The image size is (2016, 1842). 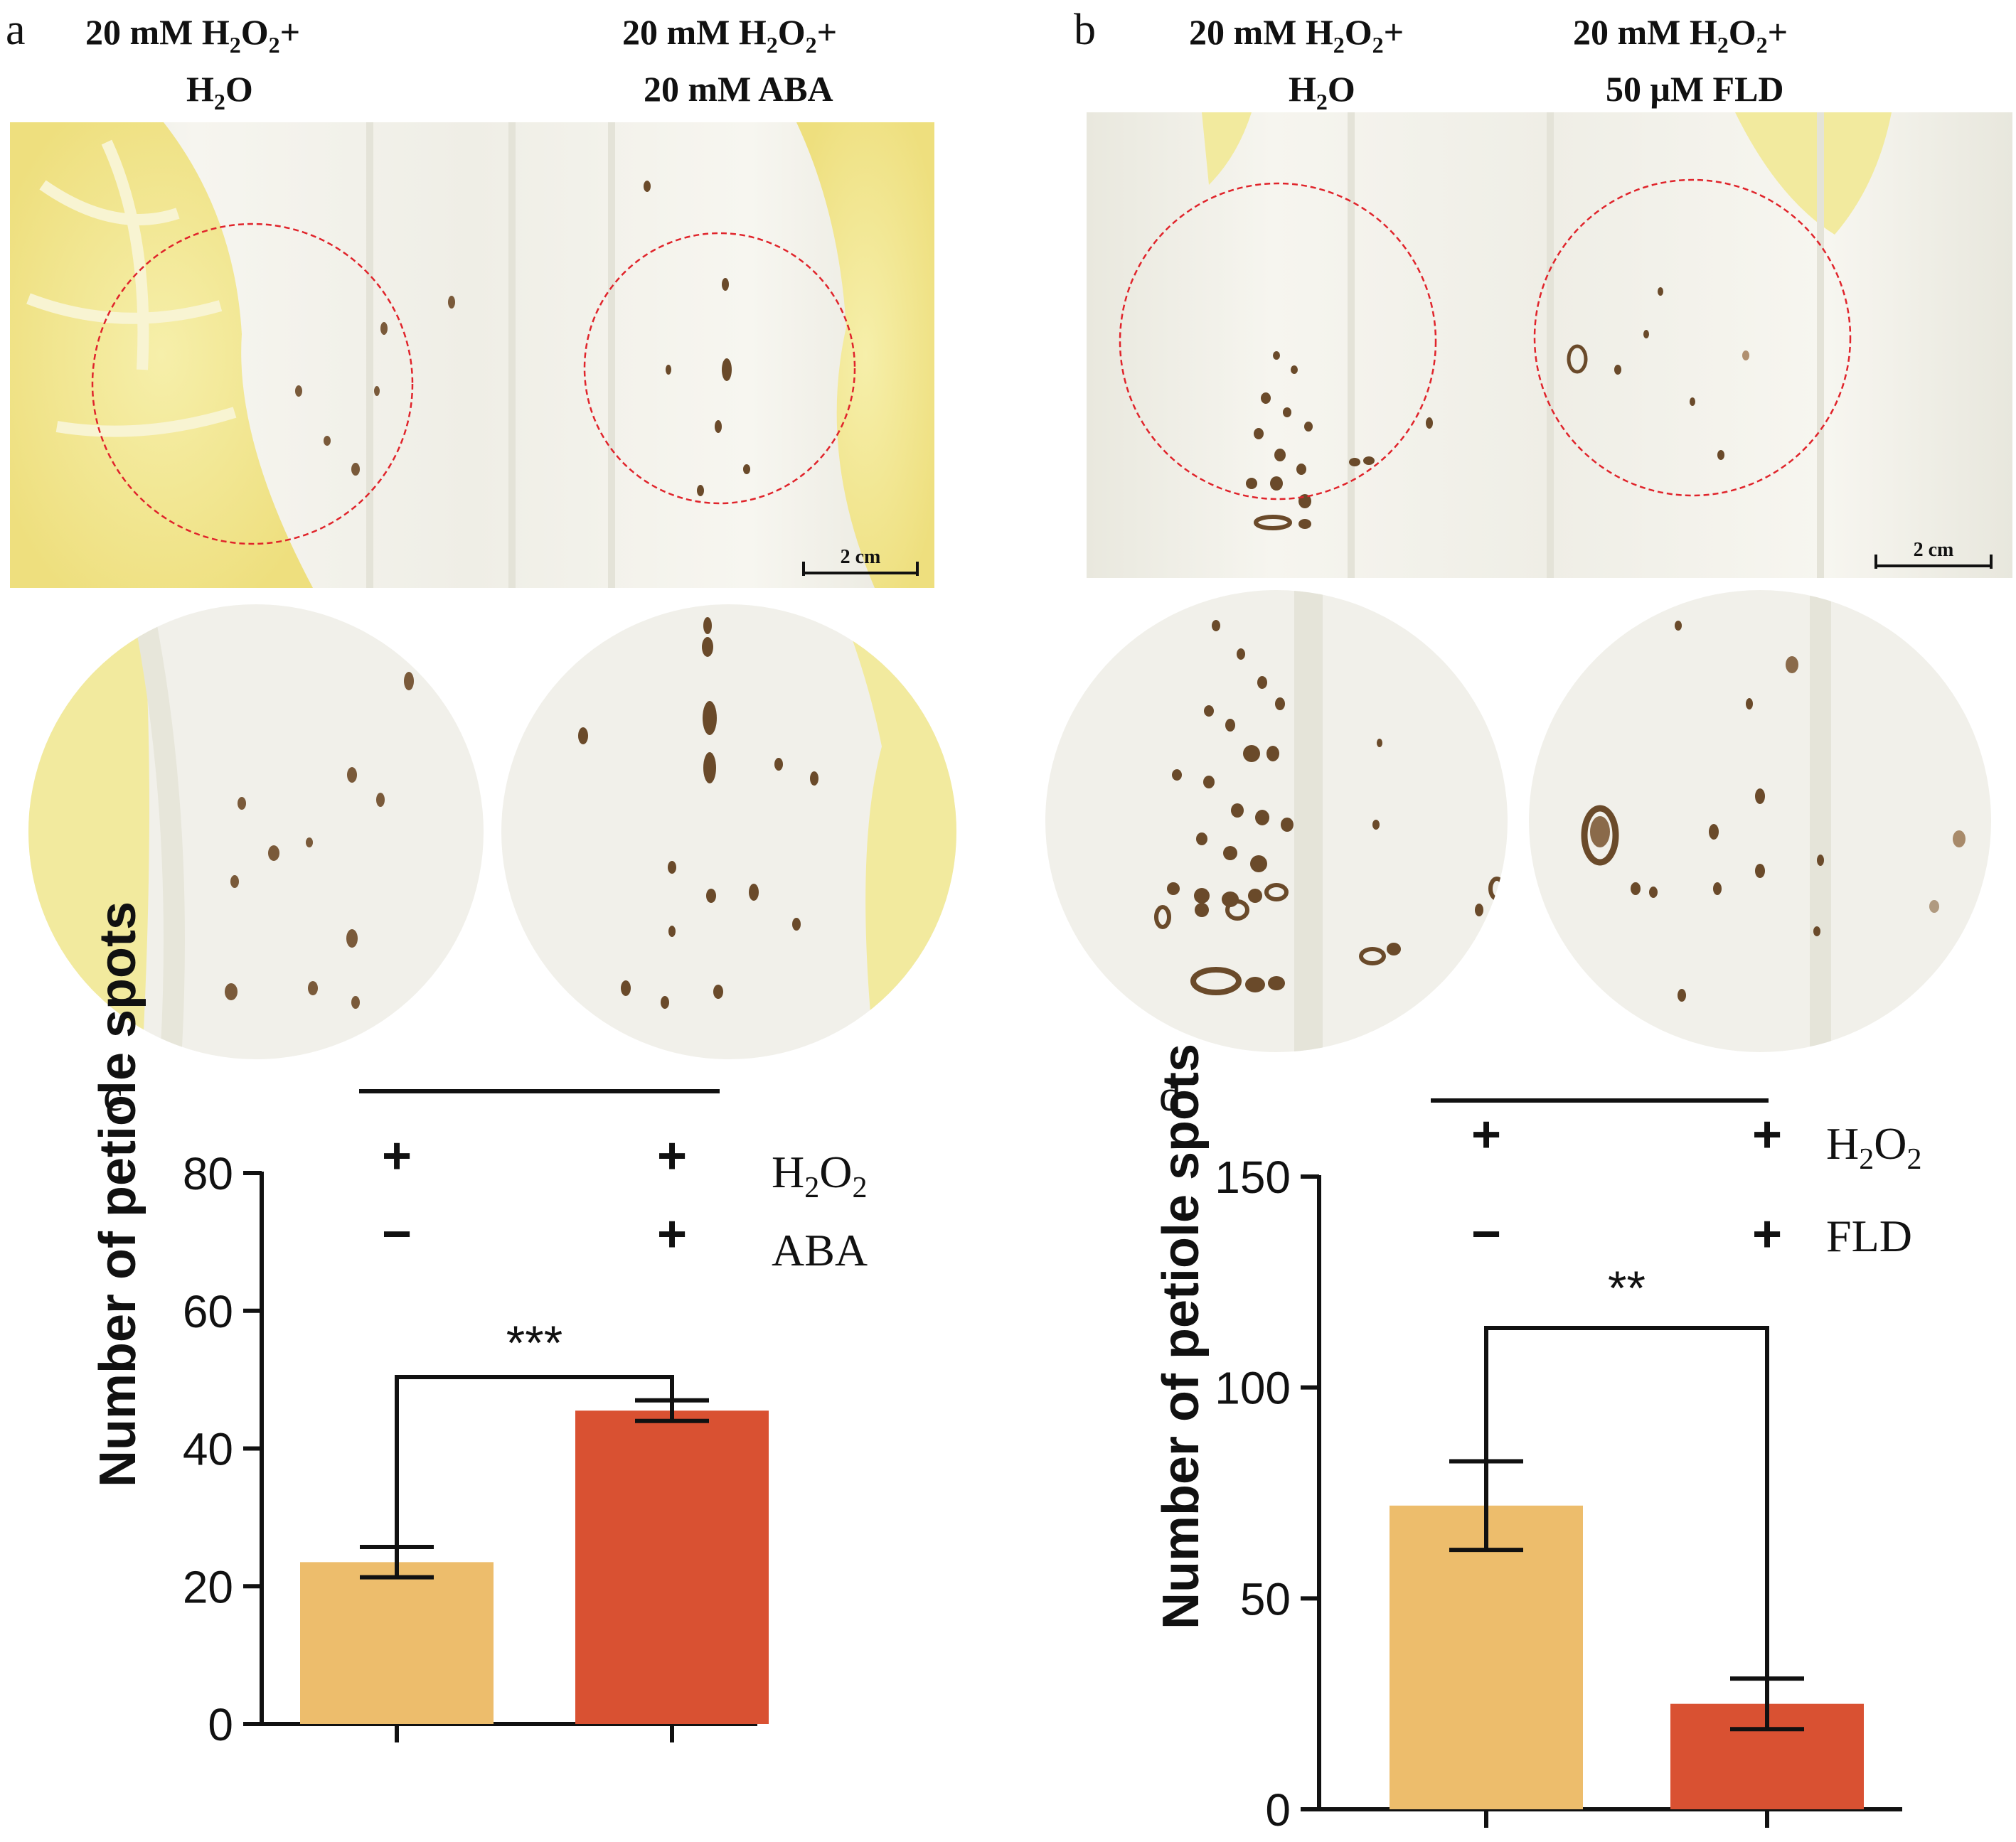 I want to click on panel-c-letter: c, so click(x=113, y=1096).